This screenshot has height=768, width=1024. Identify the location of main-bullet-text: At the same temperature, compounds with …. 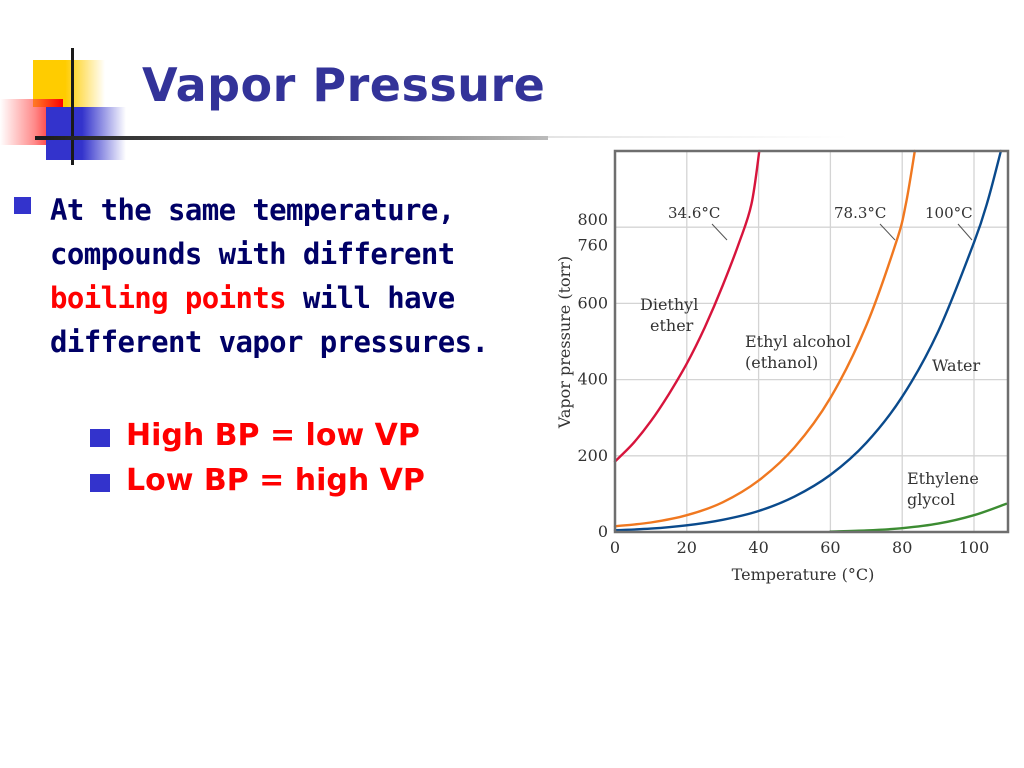
(297, 276).